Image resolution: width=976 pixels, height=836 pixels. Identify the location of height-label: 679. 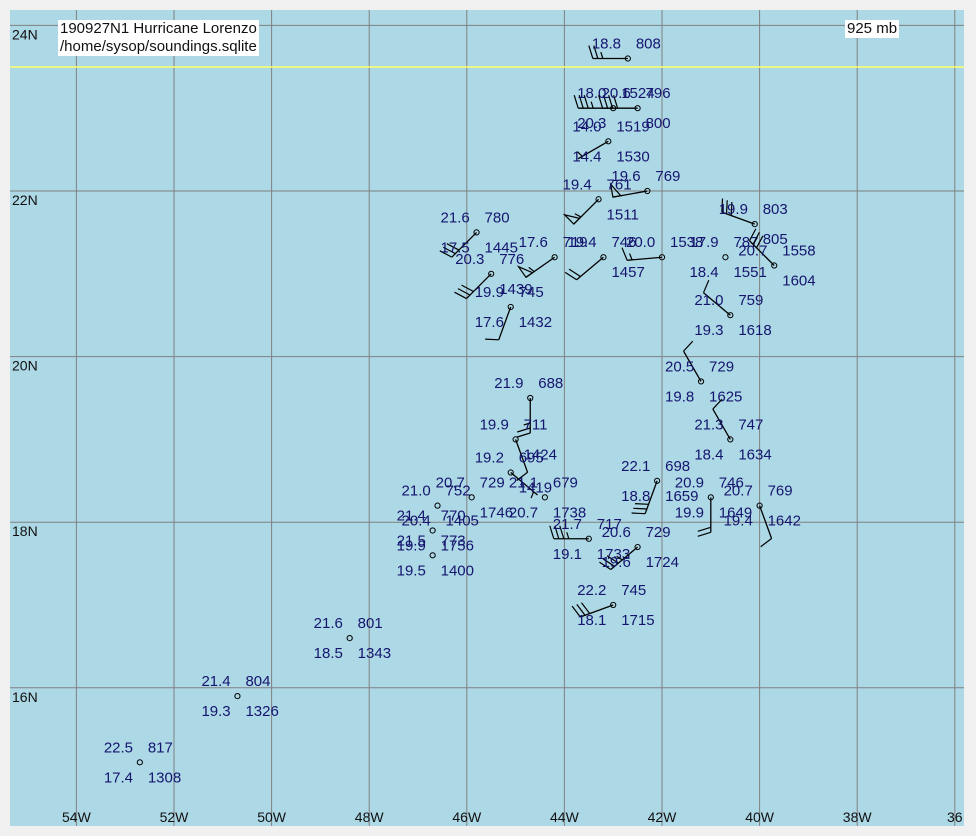
(565, 482).